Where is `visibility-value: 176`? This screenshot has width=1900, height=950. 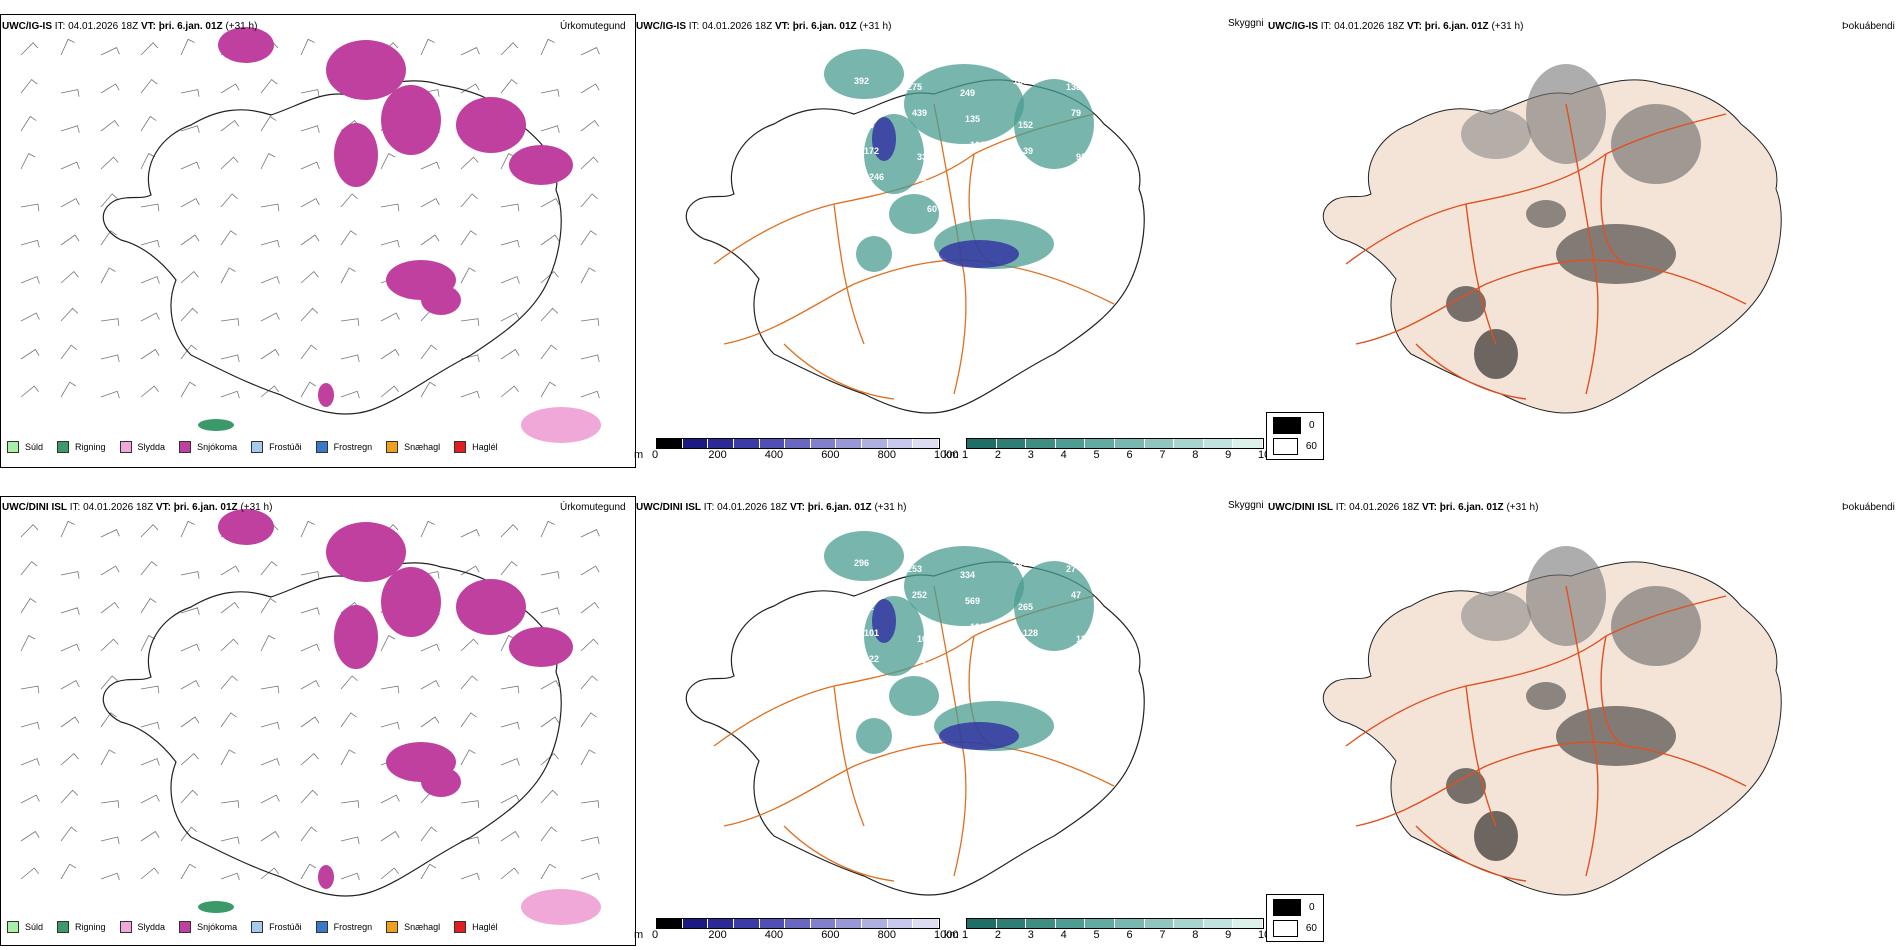
visibility-value: 176 is located at coordinates (881, 221).